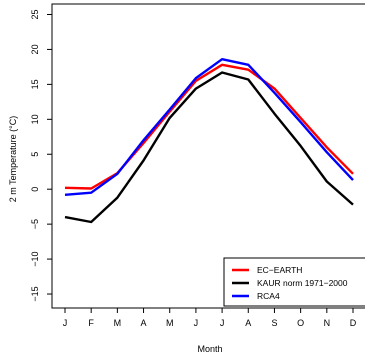 Image resolution: width=365 pixels, height=352 pixels. Describe the element at coordinates (35, 189) in the screenshot. I see `y-tick-label: 0` at that location.